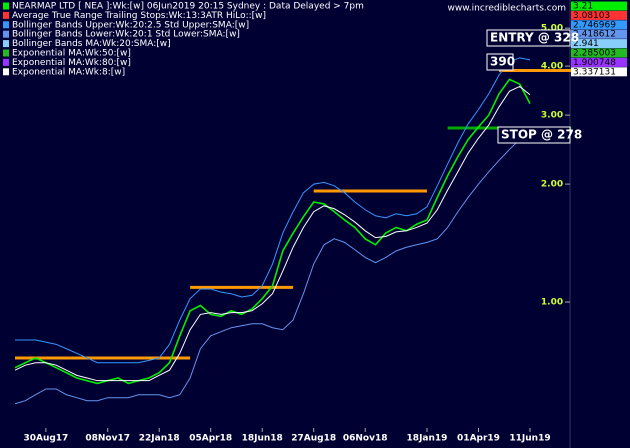  I want to click on y-tick-label: 2.00, so click(552, 185).